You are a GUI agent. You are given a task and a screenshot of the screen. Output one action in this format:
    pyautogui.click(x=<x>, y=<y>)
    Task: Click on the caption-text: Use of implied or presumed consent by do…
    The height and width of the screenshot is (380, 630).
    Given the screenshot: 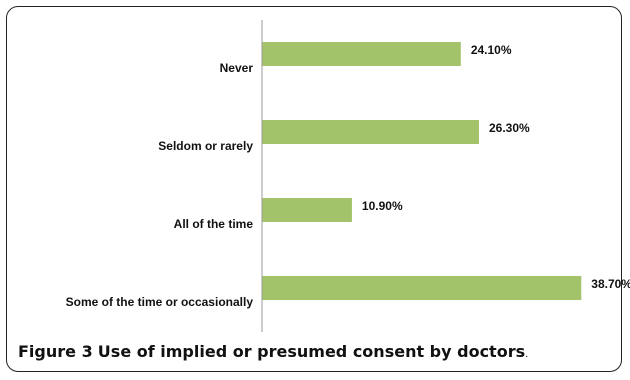 What is the action you would take?
    pyautogui.click(x=311, y=351)
    